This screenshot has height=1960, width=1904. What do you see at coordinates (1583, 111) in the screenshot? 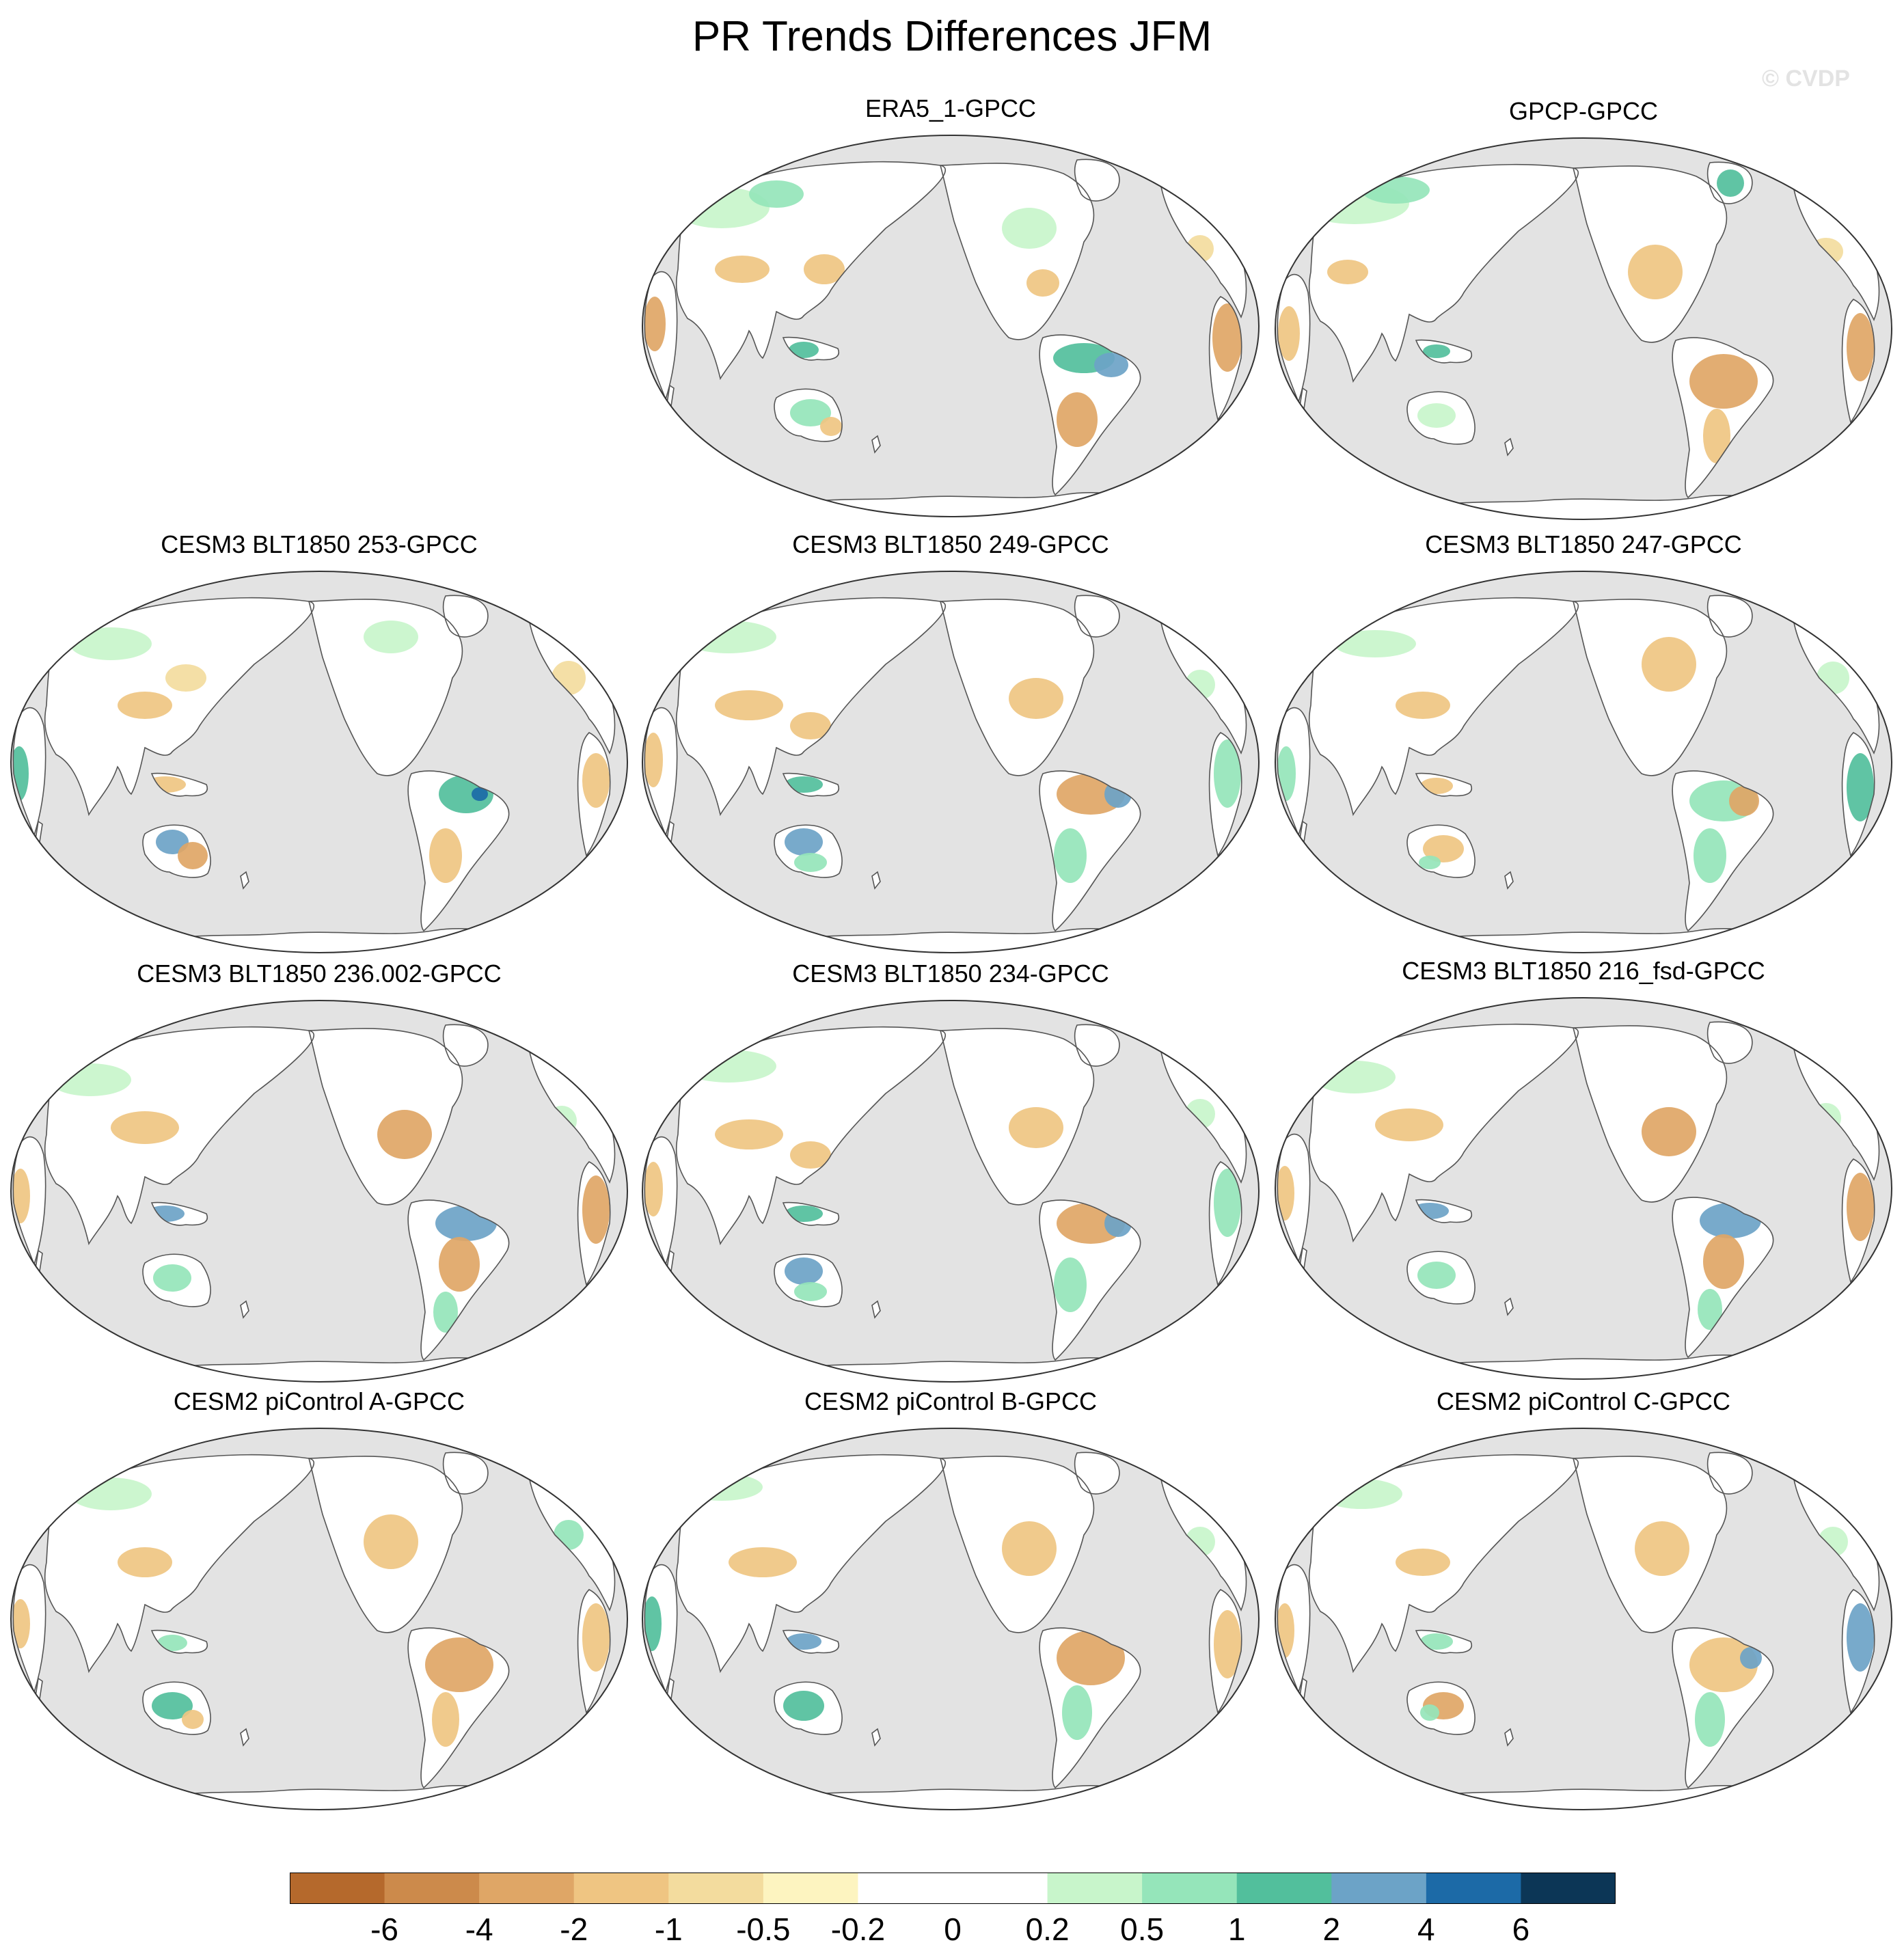
I see `panel-title: GPCP-GPCC` at bounding box center [1583, 111].